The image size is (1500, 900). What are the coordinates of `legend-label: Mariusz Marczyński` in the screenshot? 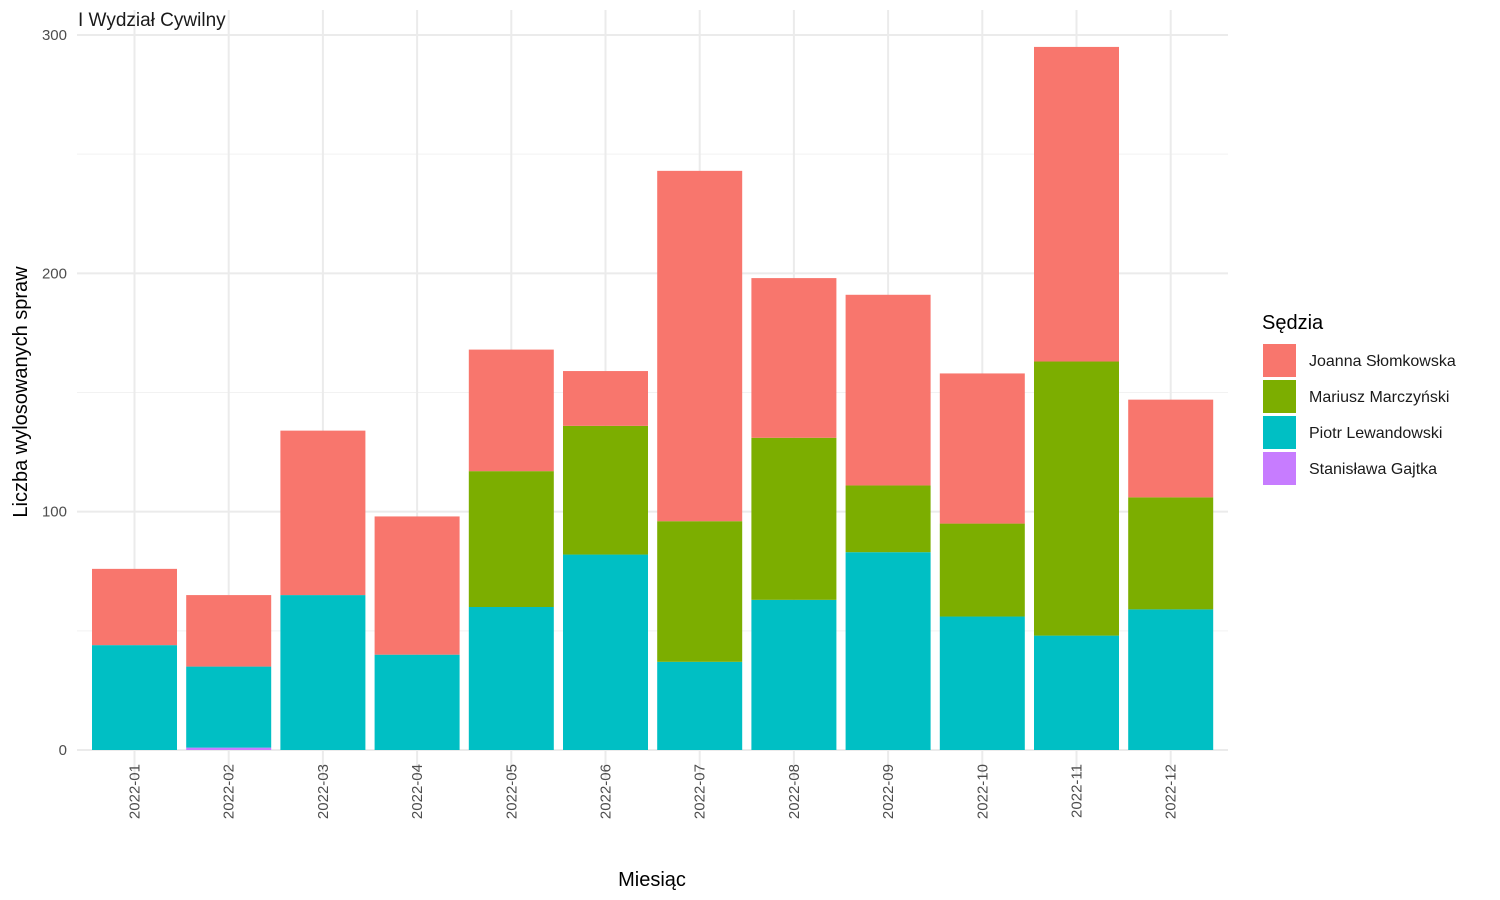 It's located at (1379, 397).